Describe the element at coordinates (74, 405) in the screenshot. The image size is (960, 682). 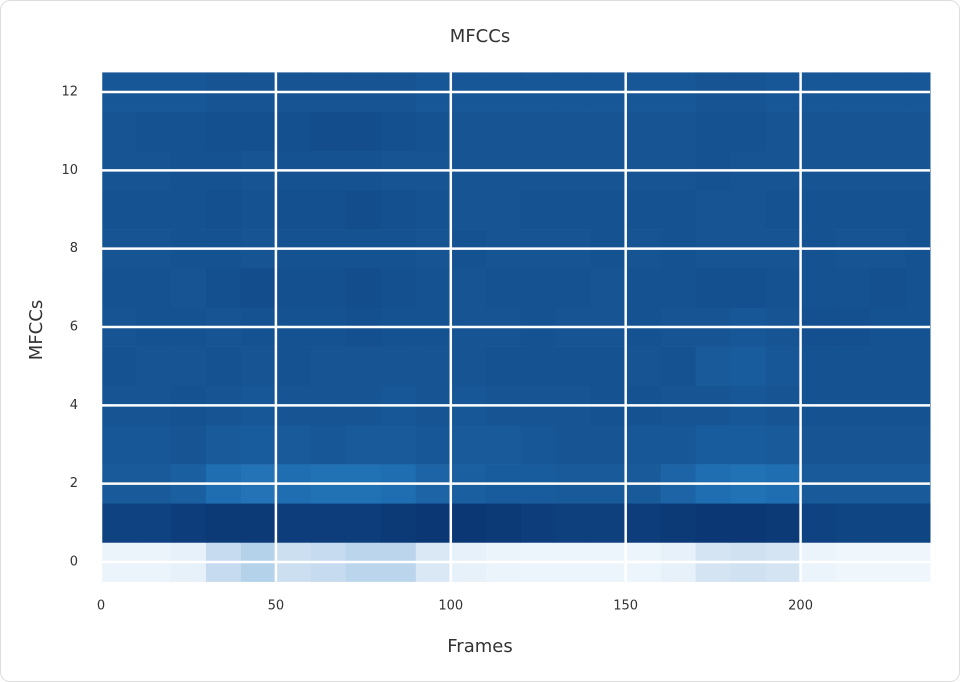
I see `y-tick-label: 4` at that location.